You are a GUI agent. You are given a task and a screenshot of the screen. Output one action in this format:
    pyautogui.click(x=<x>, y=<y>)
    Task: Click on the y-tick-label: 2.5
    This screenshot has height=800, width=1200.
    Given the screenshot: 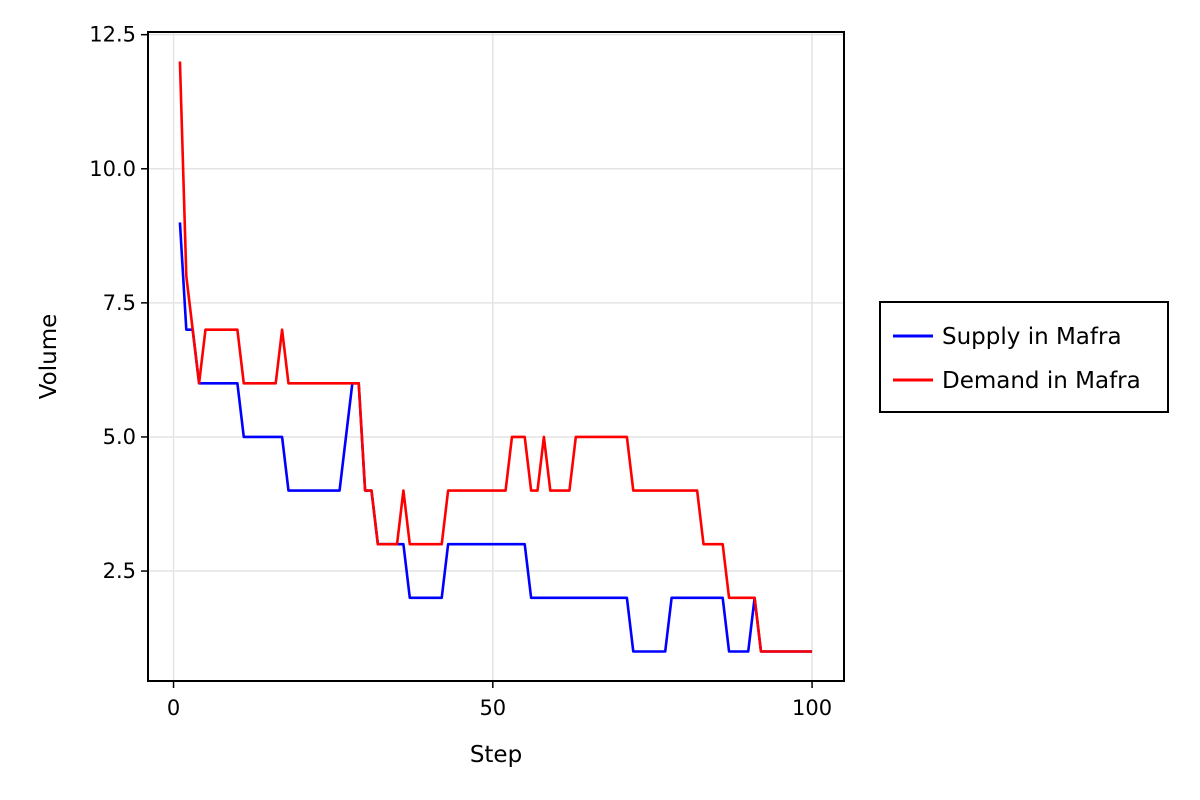 What is the action you would take?
    pyautogui.click(x=119, y=571)
    